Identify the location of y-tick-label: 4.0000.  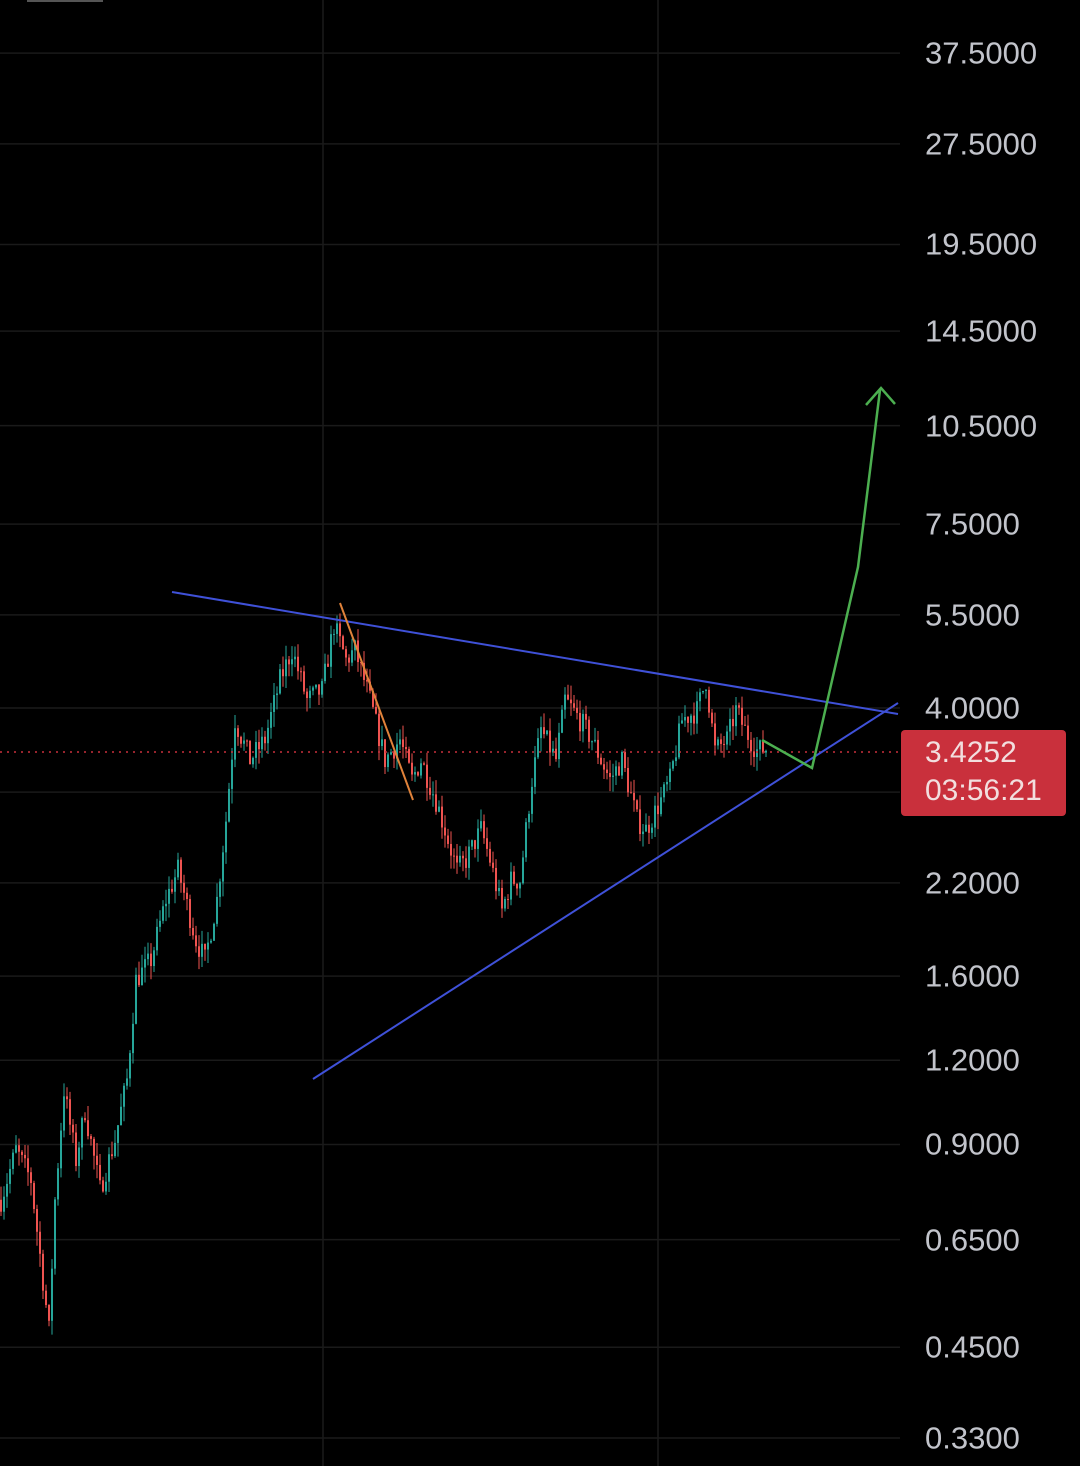
(972, 708).